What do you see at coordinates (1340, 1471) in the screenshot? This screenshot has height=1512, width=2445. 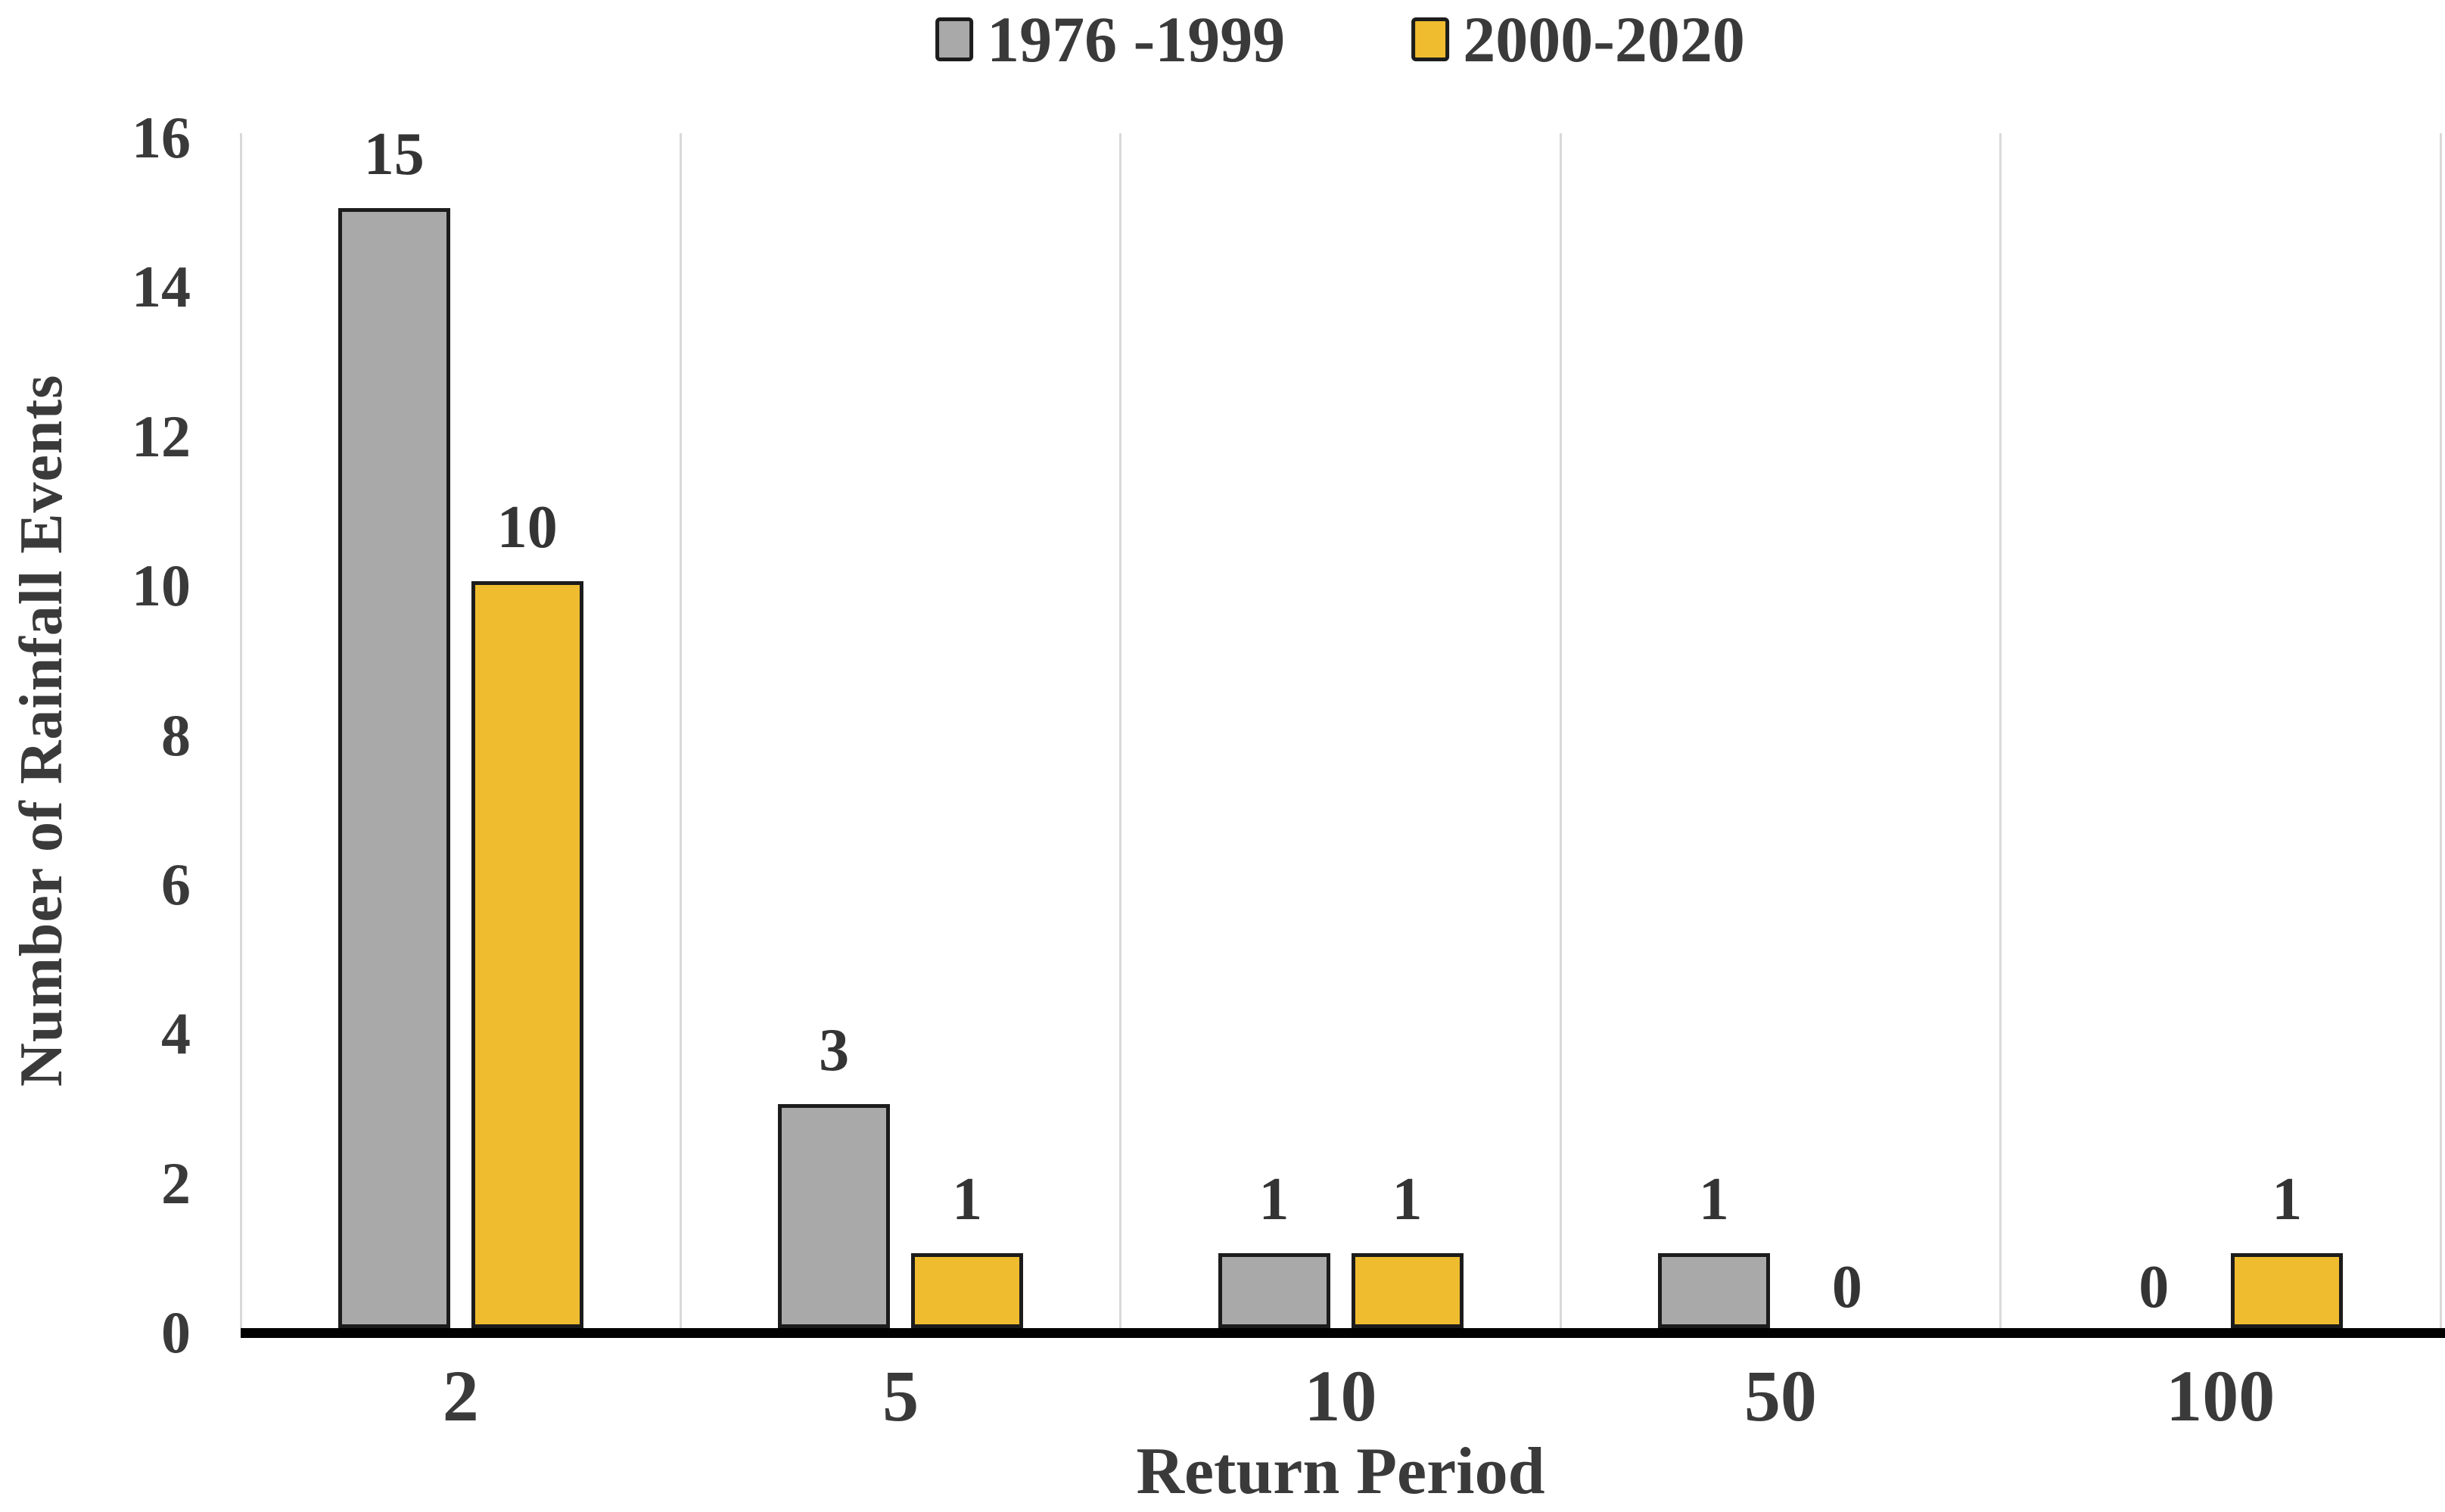 I see `x-axis-title: Return Period` at bounding box center [1340, 1471].